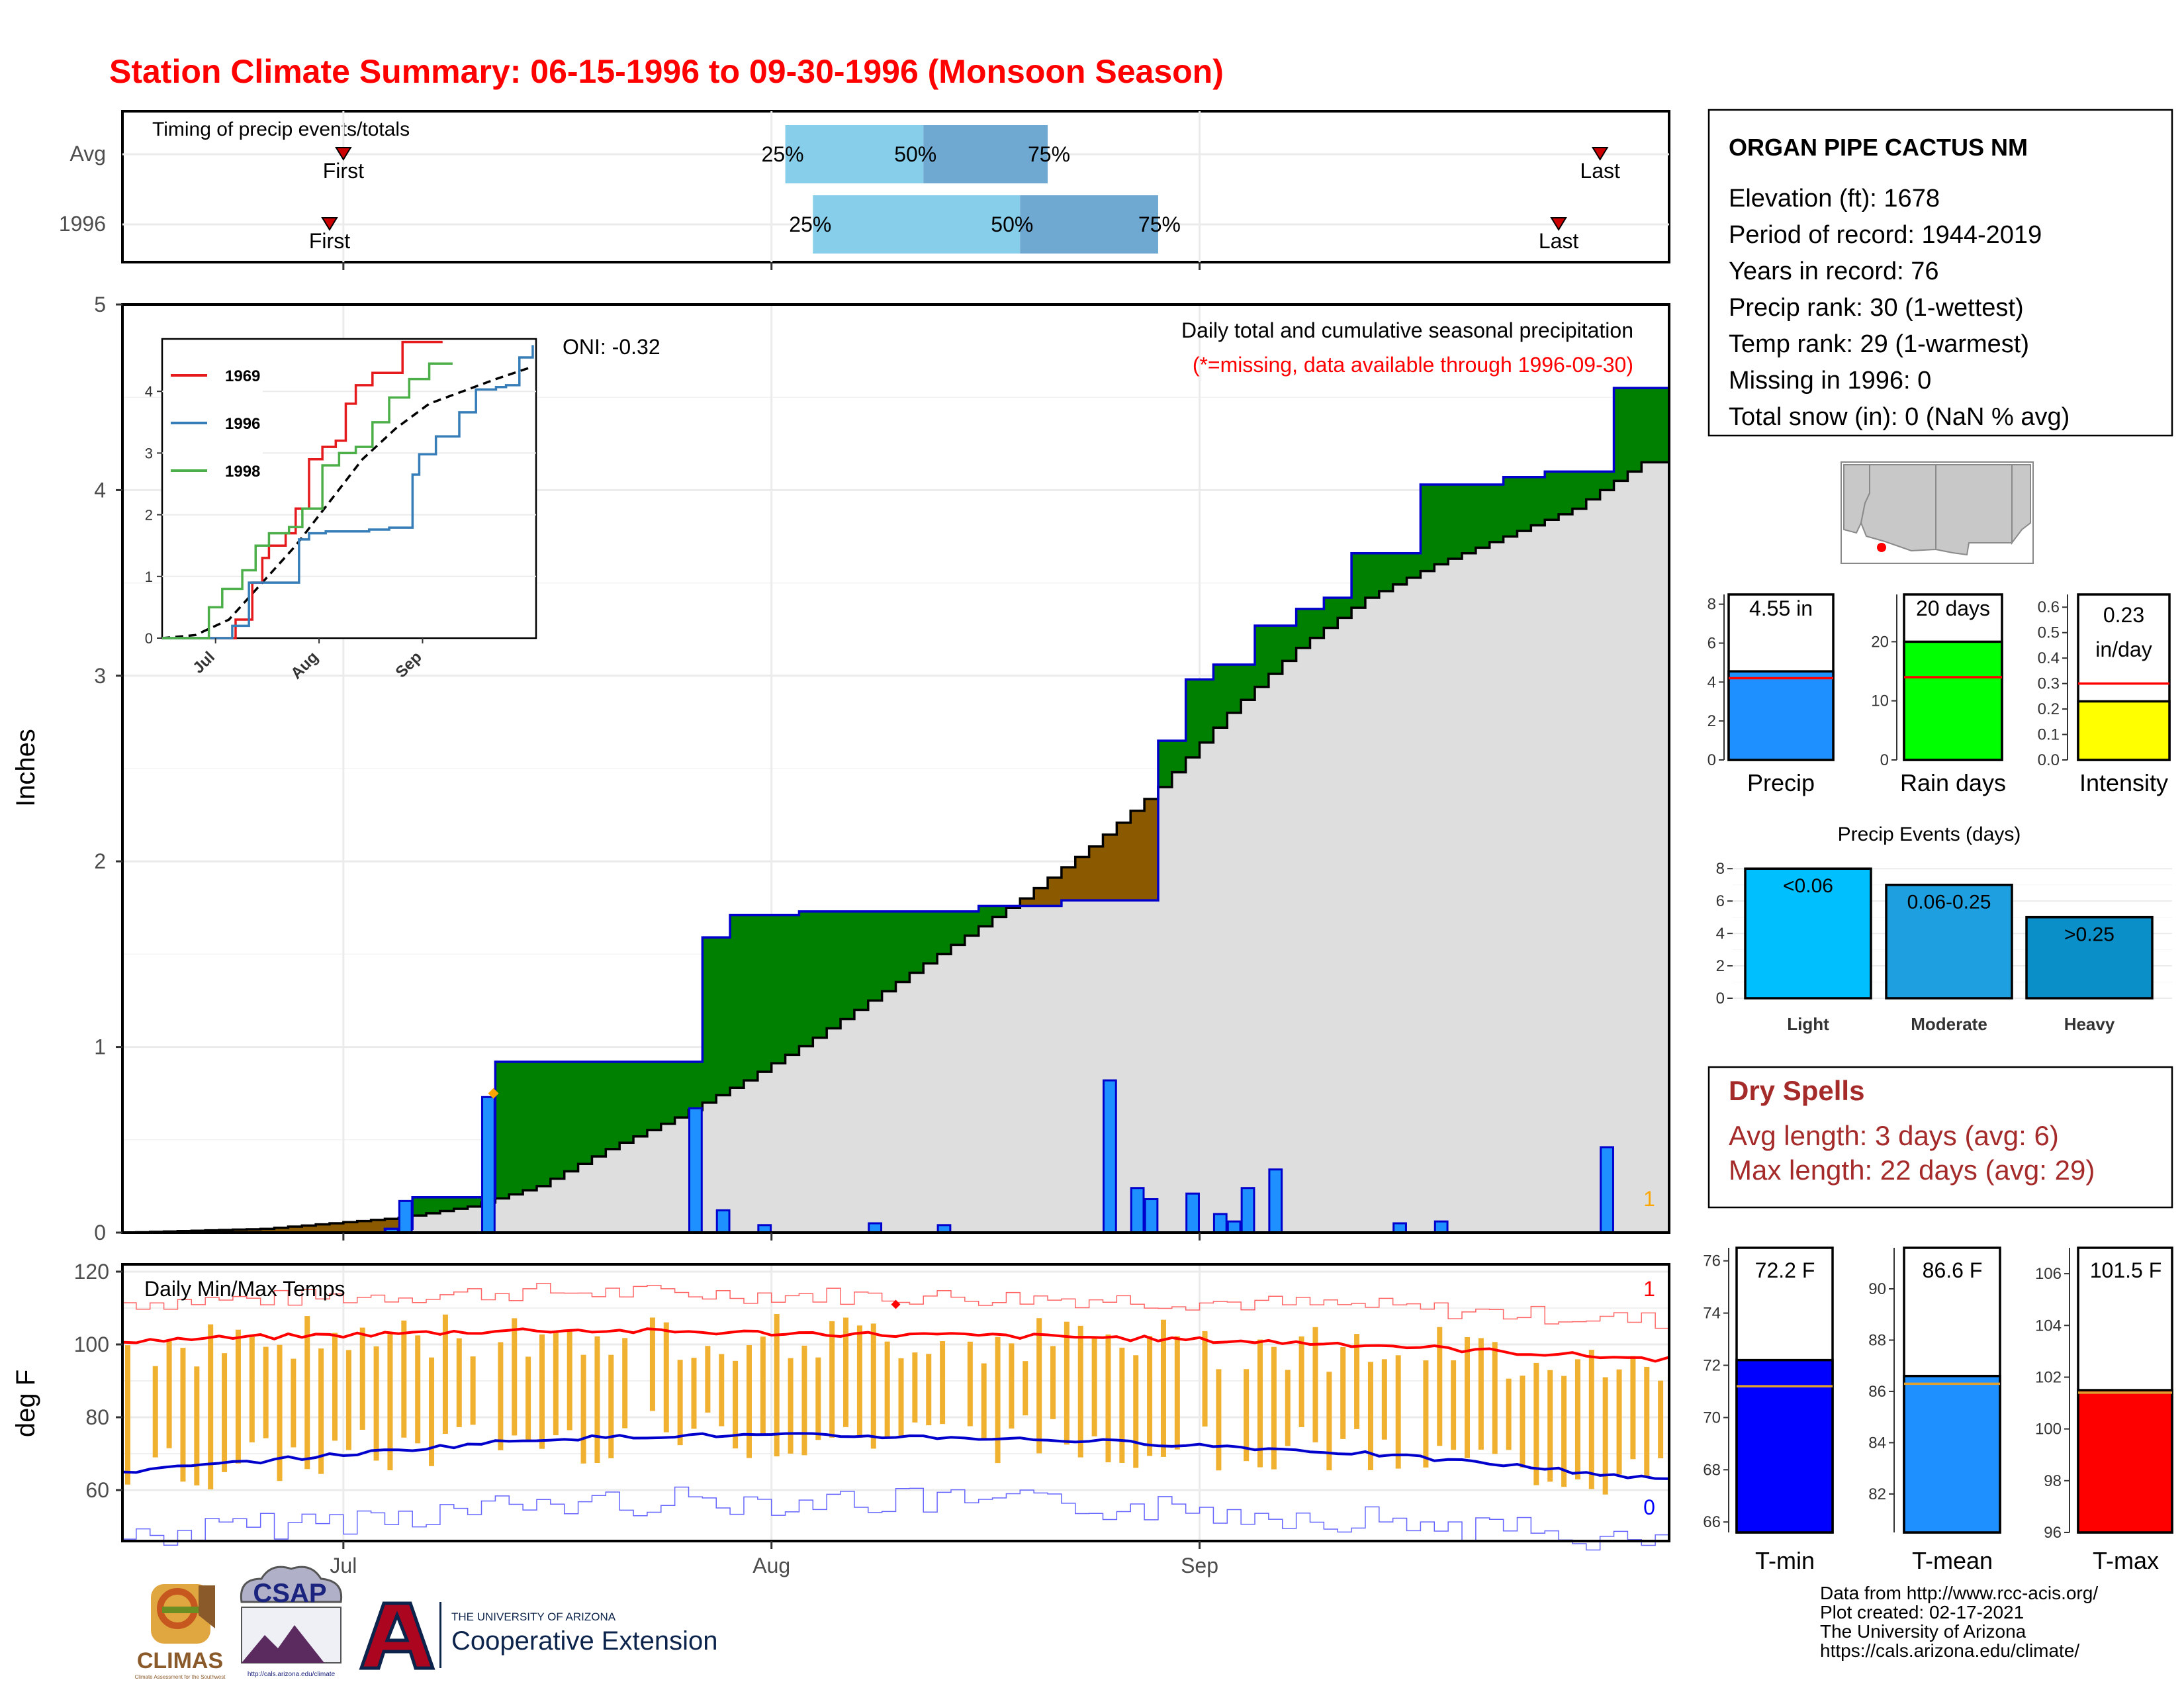  I want to click on csap-logo: CSAP http://cals.arizona.edu/climate, so click(291, 1622).